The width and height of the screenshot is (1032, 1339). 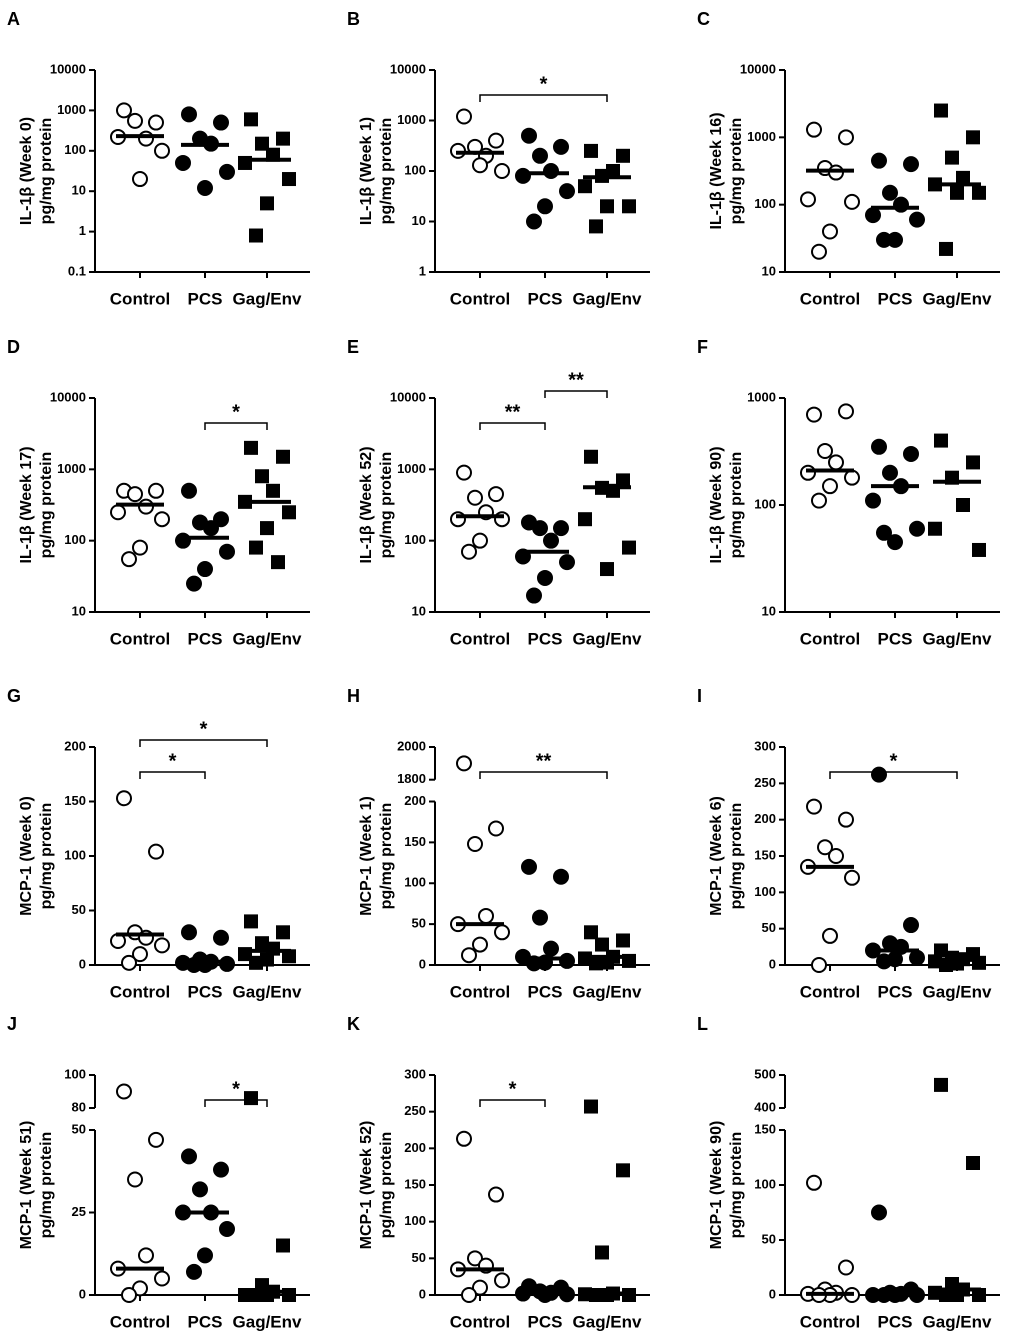 I want to click on y-axis-label: MCP-1 (Week 90), so click(x=716, y=1185).